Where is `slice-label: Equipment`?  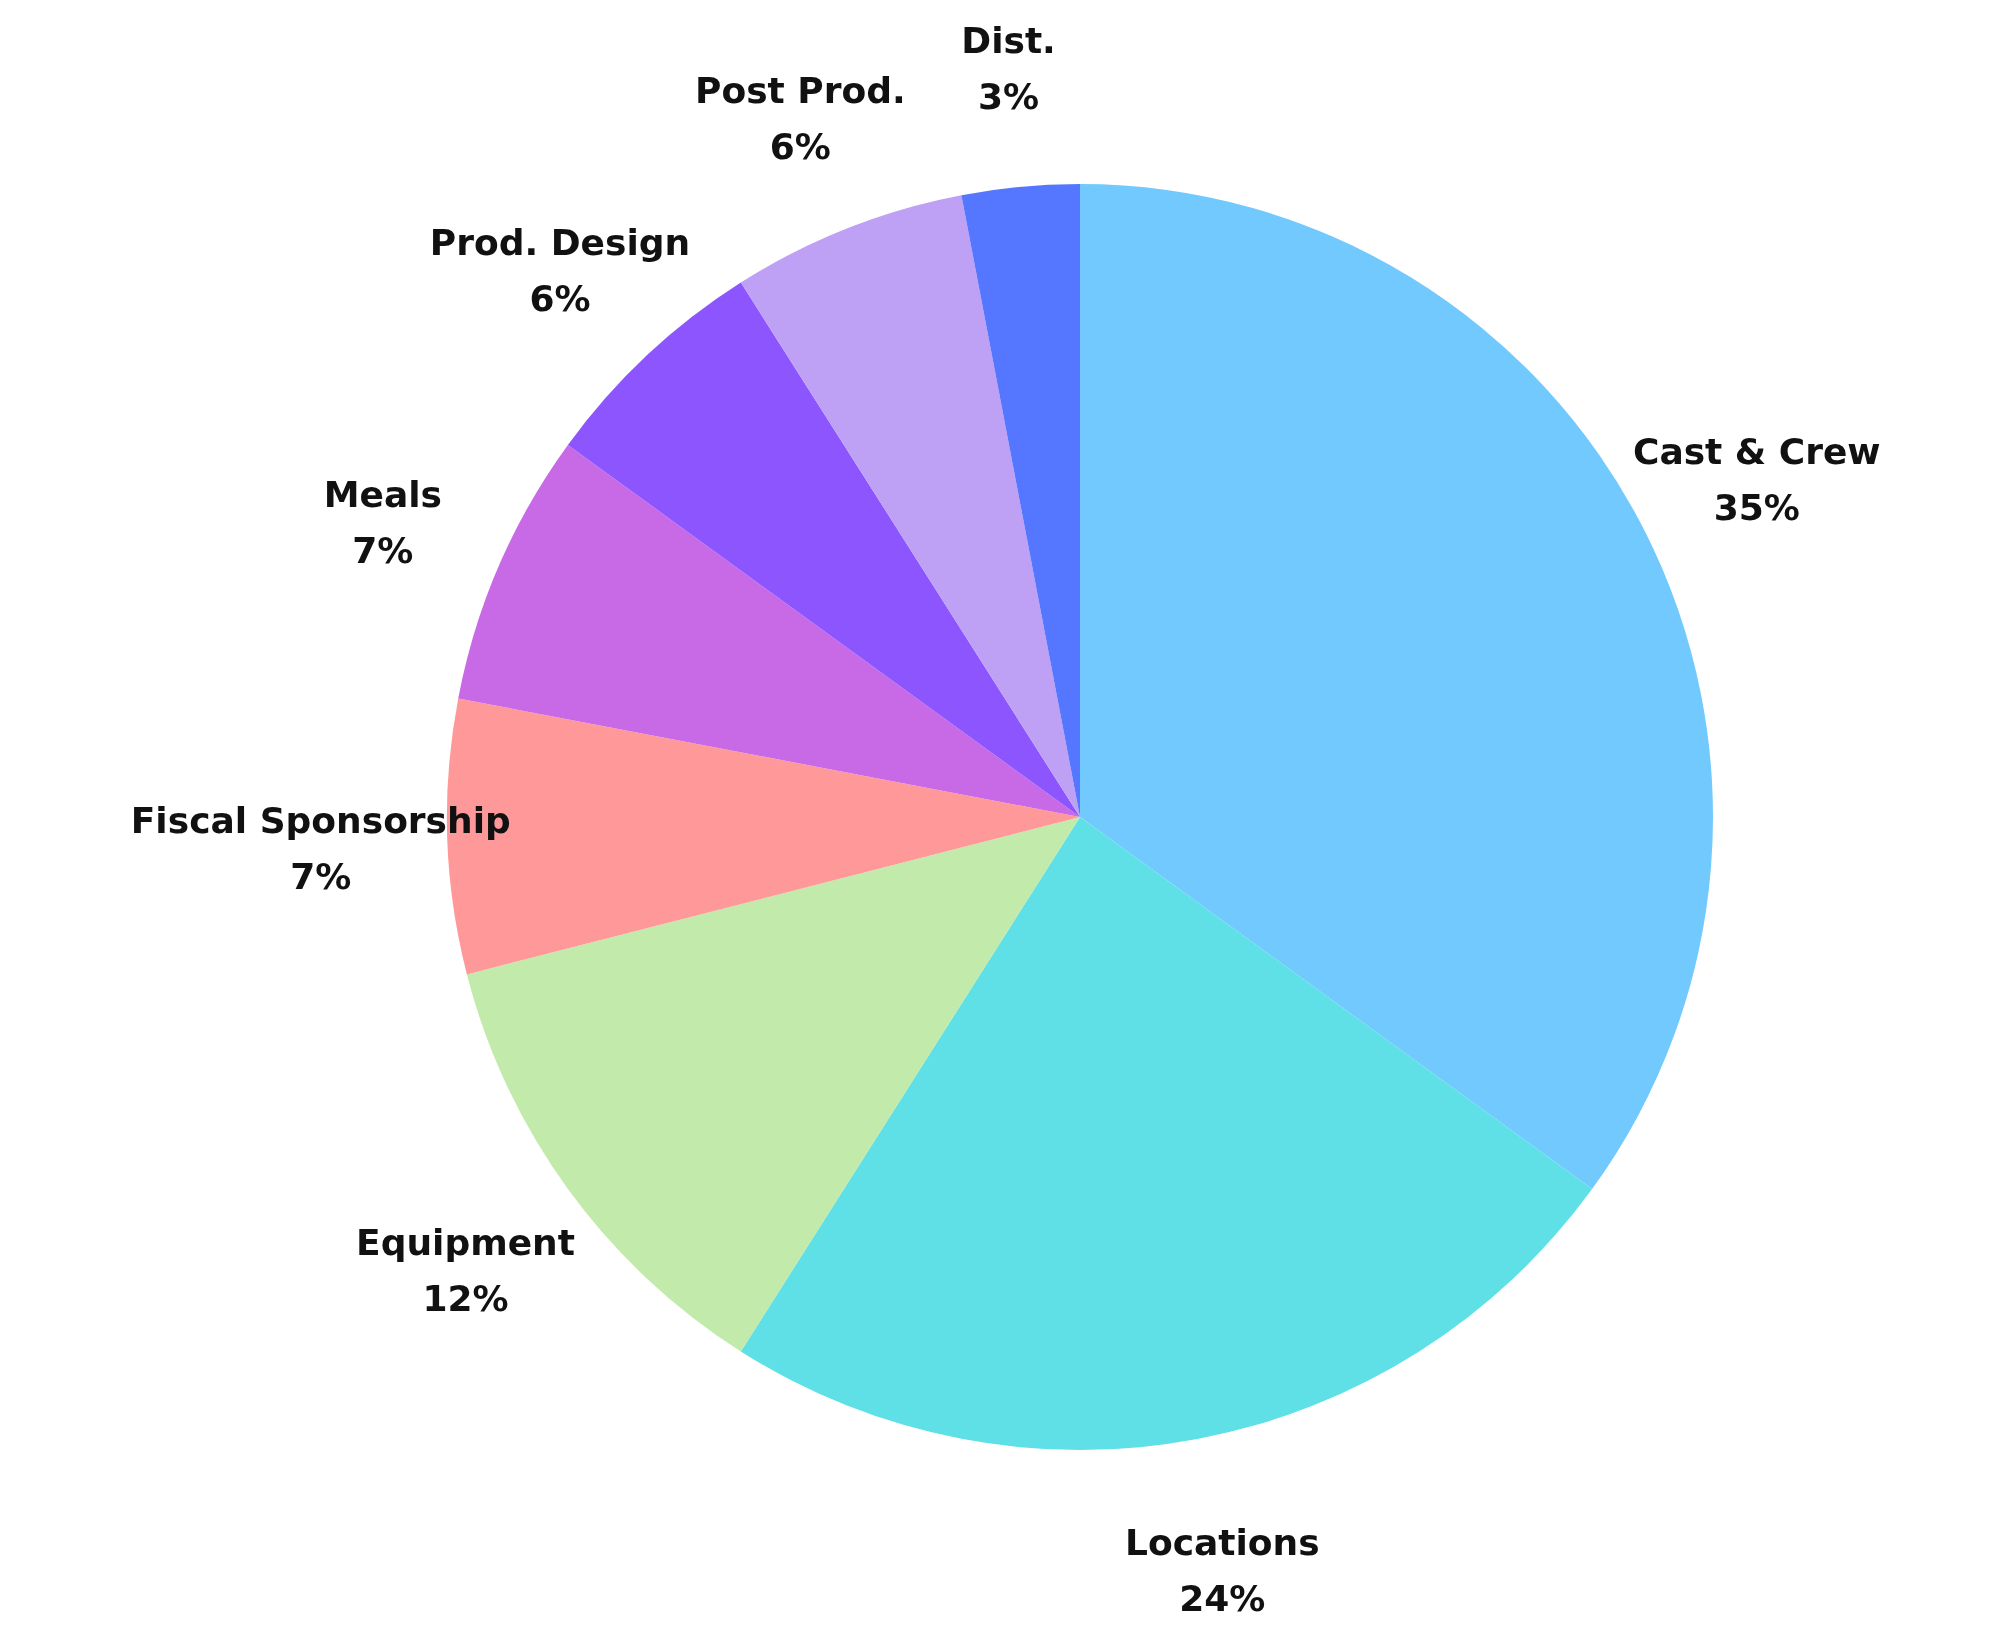
slice-label: Equipment is located at coordinates (465, 1243).